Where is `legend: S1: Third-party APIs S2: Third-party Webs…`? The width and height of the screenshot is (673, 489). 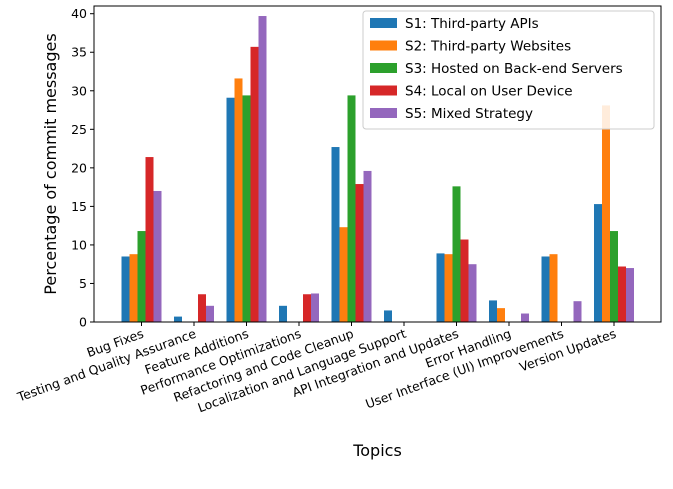
legend: S1: Third-party APIs S2: Third-party Webs… is located at coordinates (508, 70).